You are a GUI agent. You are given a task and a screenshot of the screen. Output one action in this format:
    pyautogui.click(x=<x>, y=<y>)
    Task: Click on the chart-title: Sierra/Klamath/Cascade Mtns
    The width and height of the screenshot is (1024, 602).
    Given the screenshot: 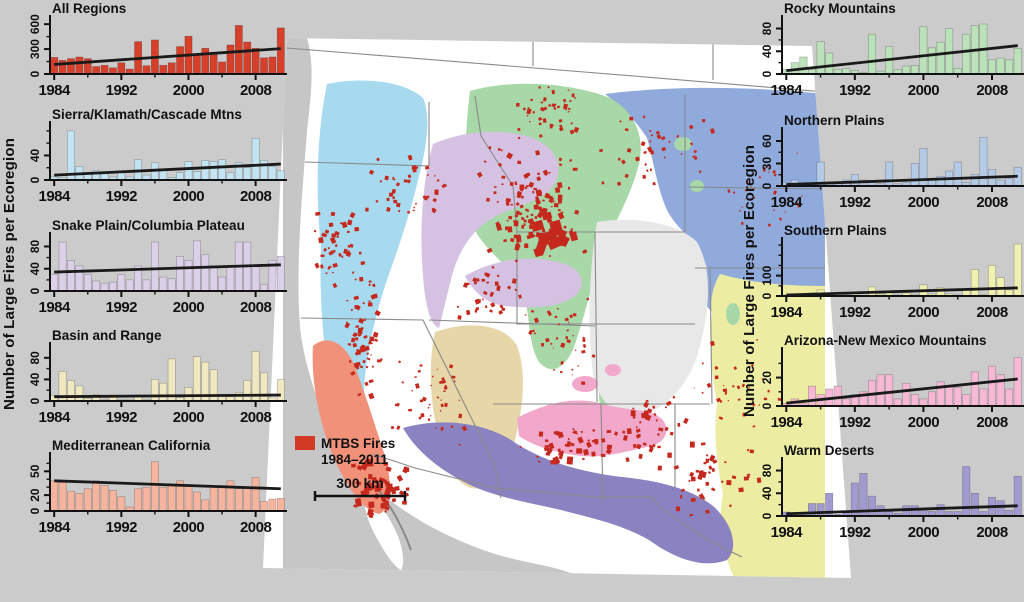 What is the action you would take?
    pyautogui.click(x=147, y=114)
    